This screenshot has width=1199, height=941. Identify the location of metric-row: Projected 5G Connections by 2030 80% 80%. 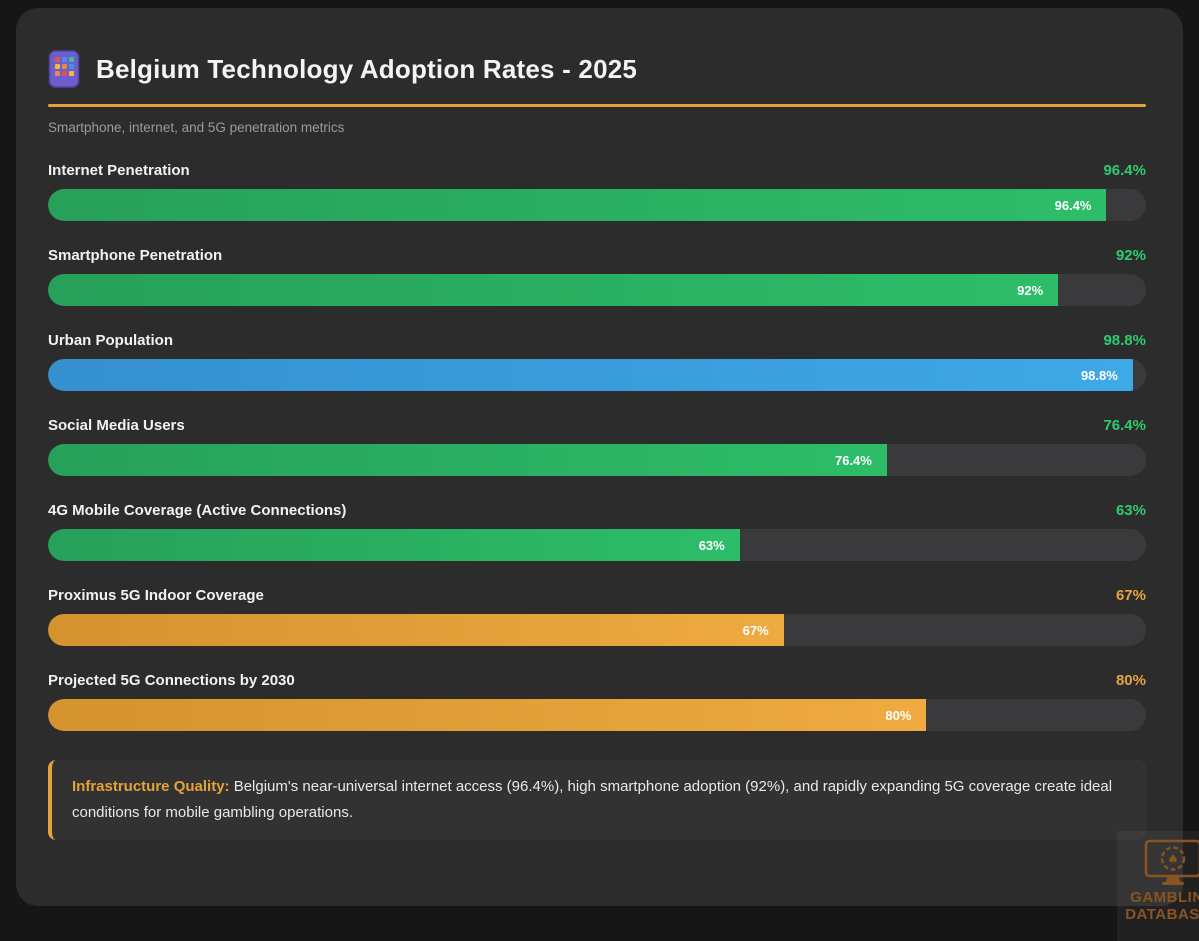
(597, 701).